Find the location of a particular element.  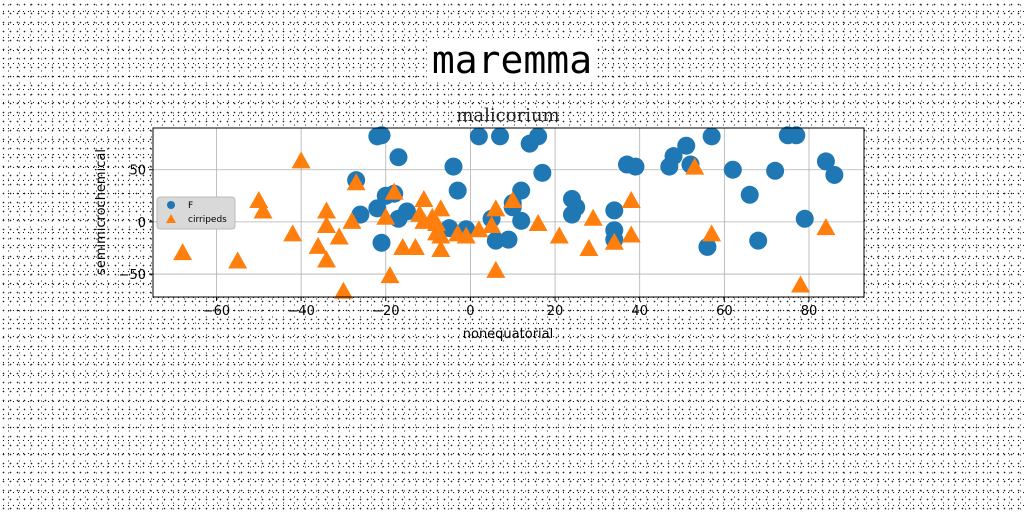

legend: F cirripeds is located at coordinates (196, 213).